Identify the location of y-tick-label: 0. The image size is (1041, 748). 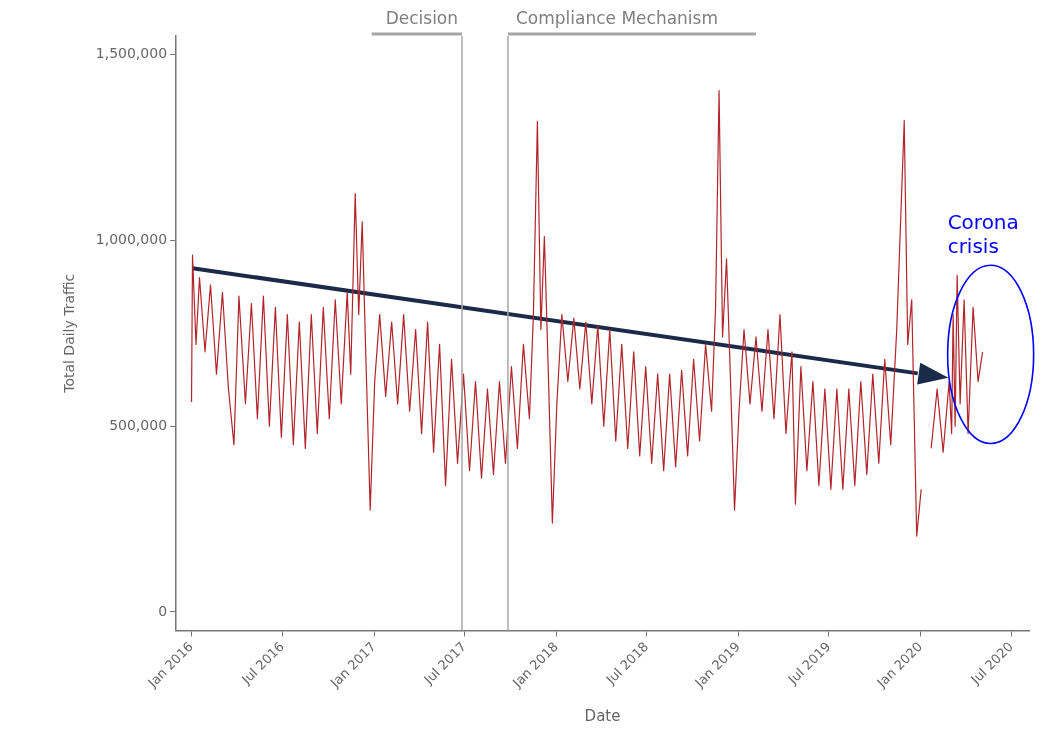
(163, 610).